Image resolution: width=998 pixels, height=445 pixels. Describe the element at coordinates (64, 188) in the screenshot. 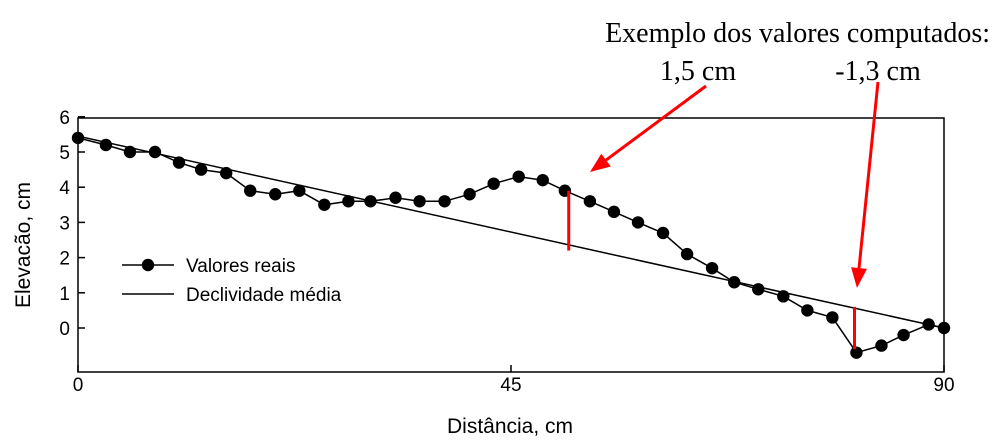

I see `y-tick-label-4: 4` at that location.